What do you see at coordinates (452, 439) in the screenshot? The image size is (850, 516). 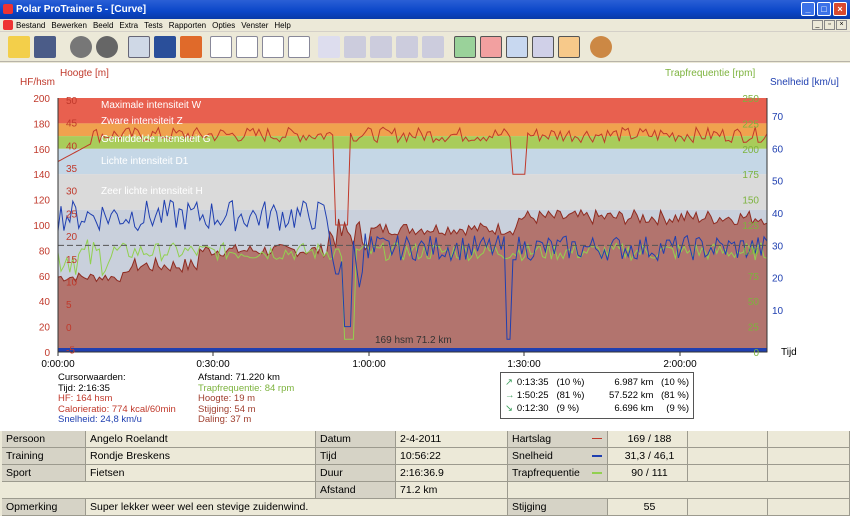 I see `value-datum: 2-4-2011` at bounding box center [452, 439].